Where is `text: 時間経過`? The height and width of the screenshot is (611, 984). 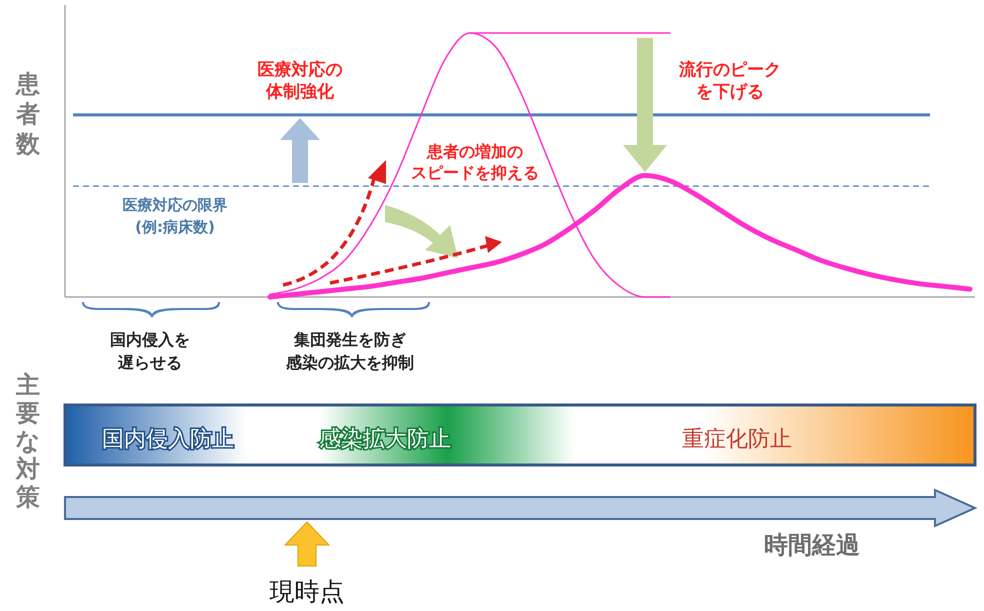
text: 時間経過 is located at coordinates (812, 545).